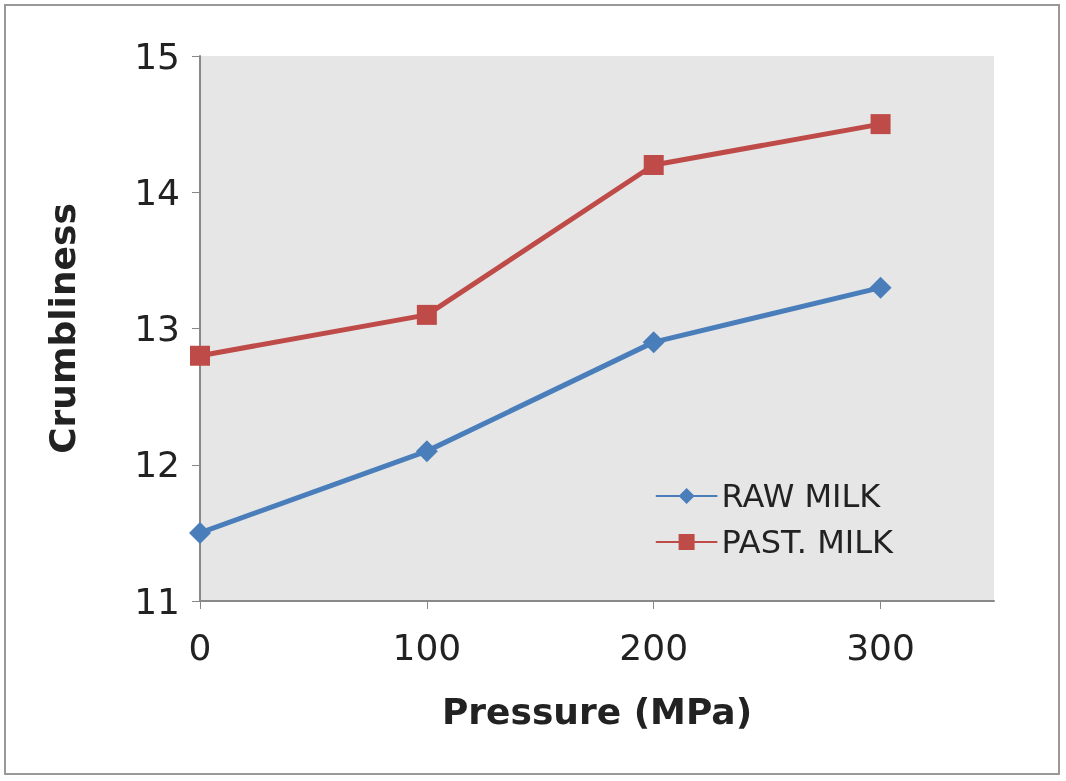  What do you see at coordinates (654, 647) in the screenshot?
I see `x-tick-label: 200` at bounding box center [654, 647].